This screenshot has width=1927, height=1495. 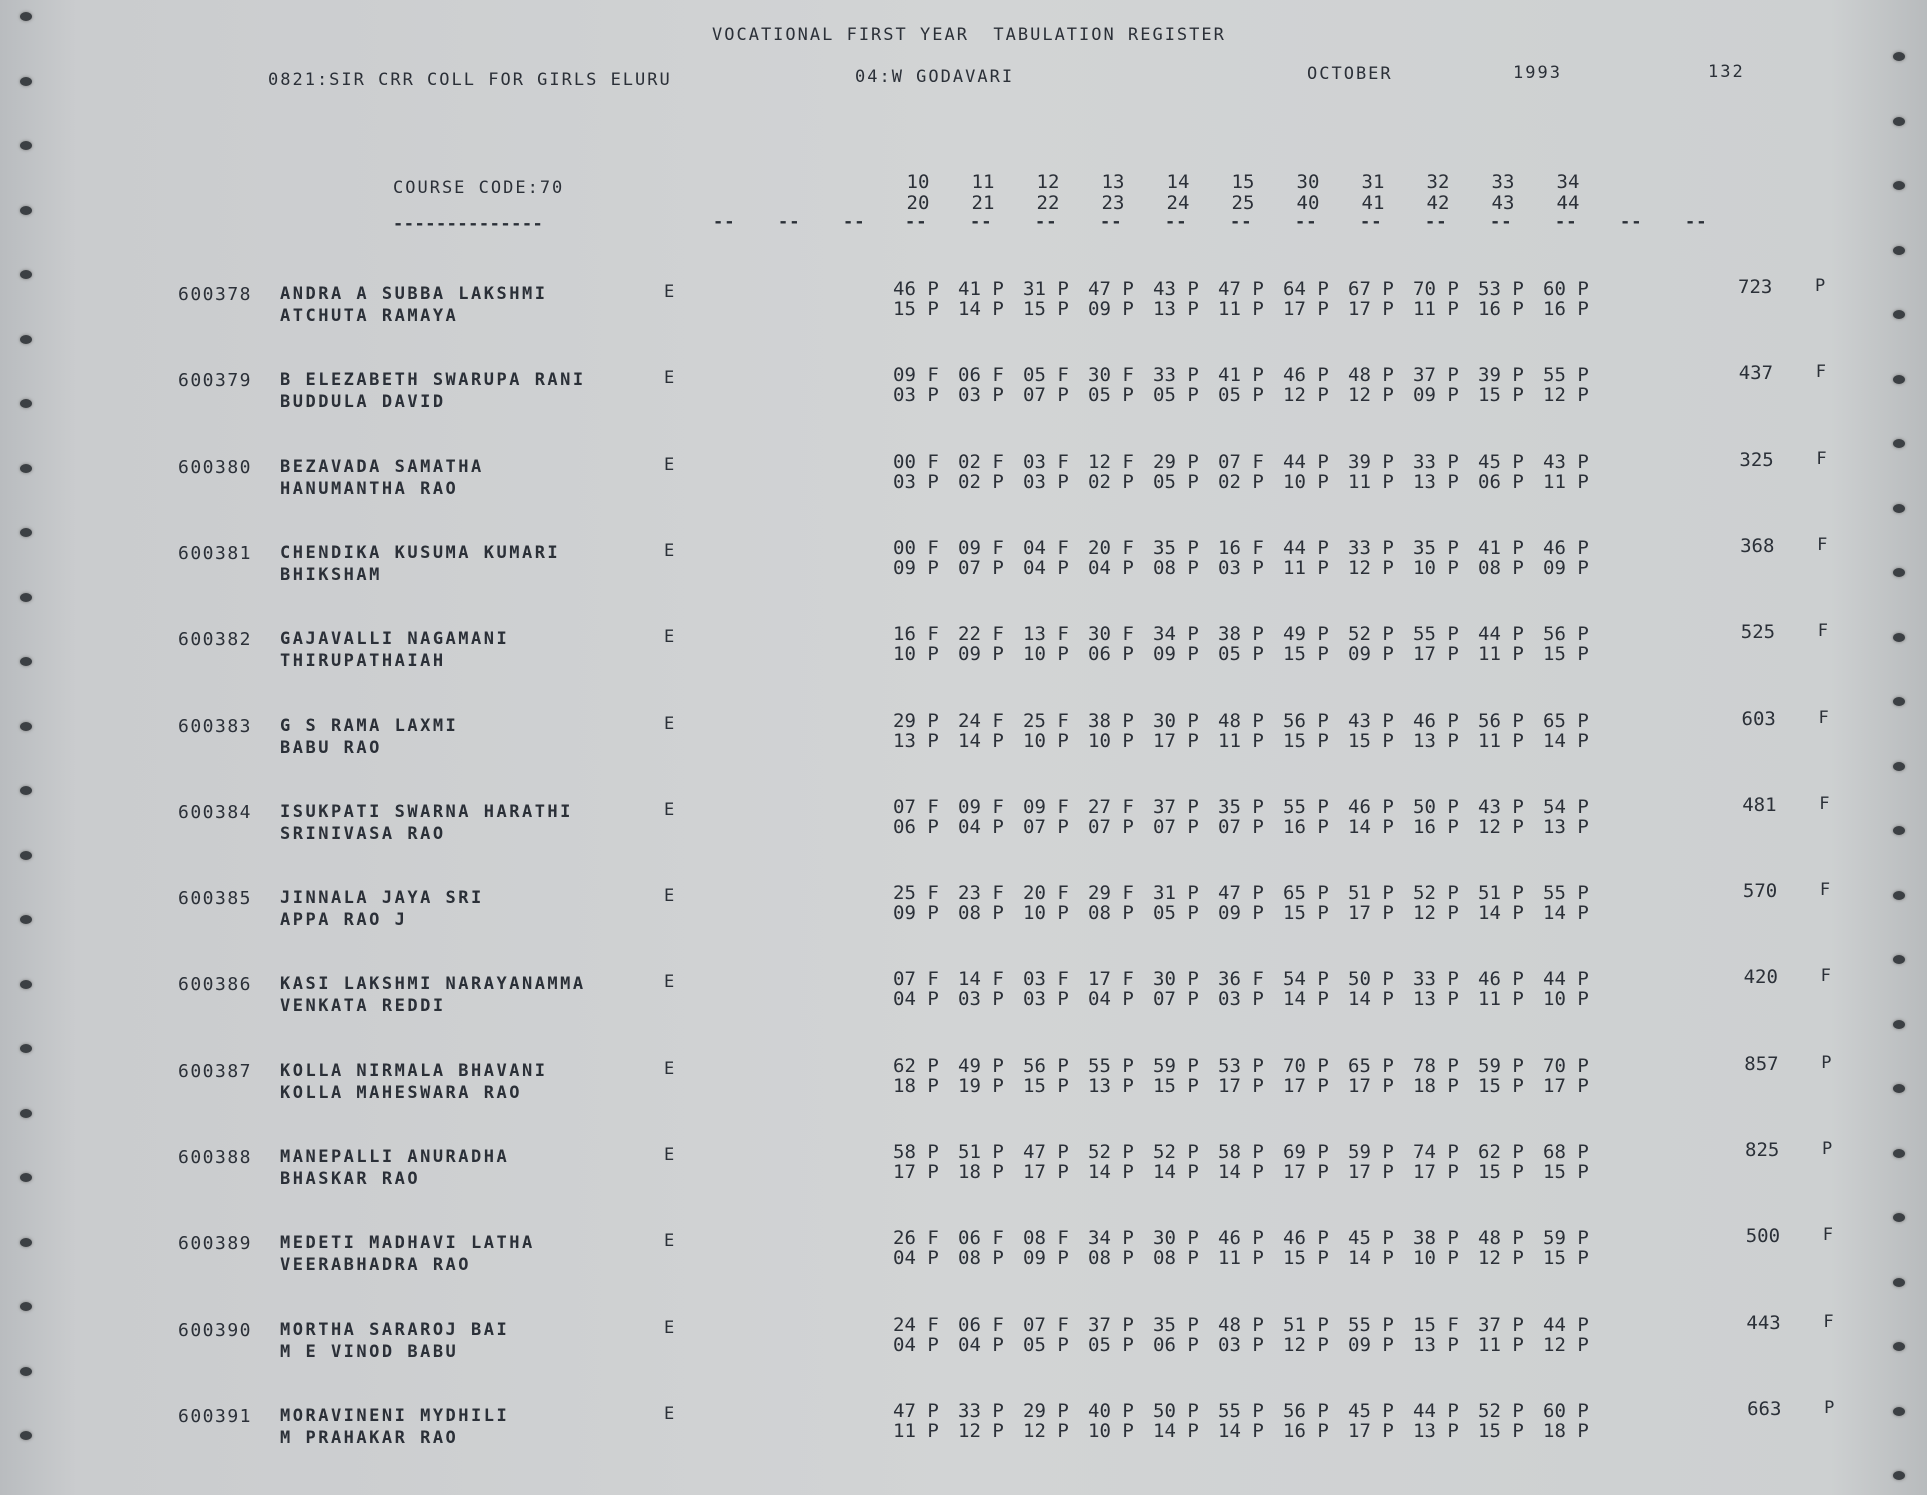 What do you see at coordinates (1241, 999) in the screenshot?
I see `subject-mark: 03 P` at bounding box center [1241, 999].